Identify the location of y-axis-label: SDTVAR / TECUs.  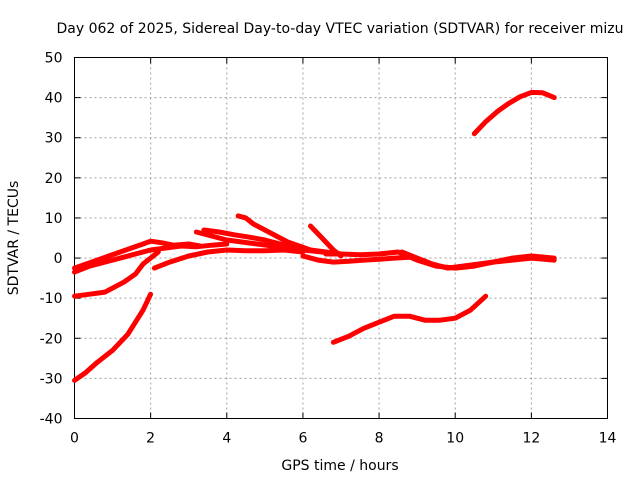
(14, 238).